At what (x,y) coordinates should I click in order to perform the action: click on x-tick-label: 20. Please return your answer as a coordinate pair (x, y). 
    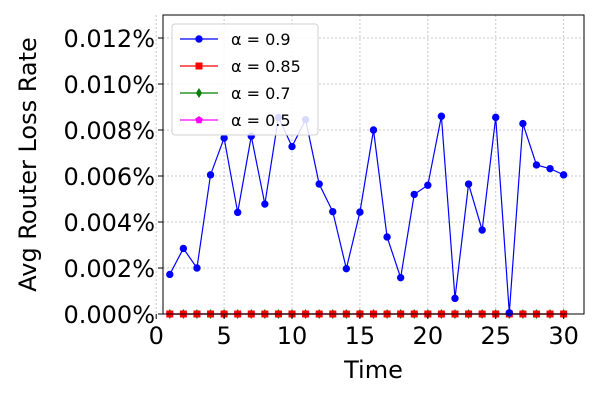
    Looking at the image, I should click on (428, 336).